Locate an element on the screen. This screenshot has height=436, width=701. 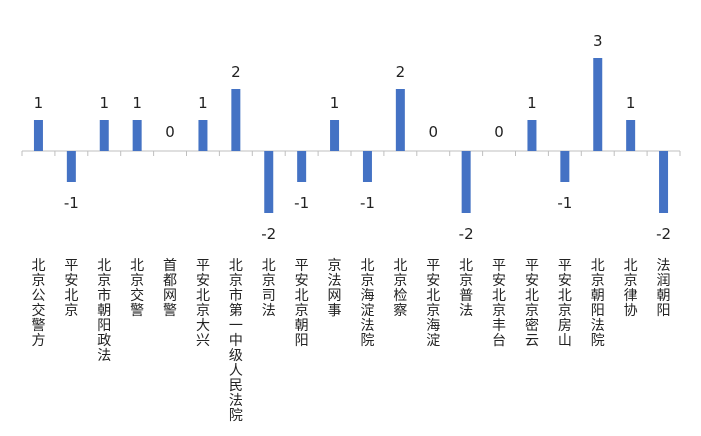
category-label: 平安北京朝阳 is located at coordinates (302, 303).